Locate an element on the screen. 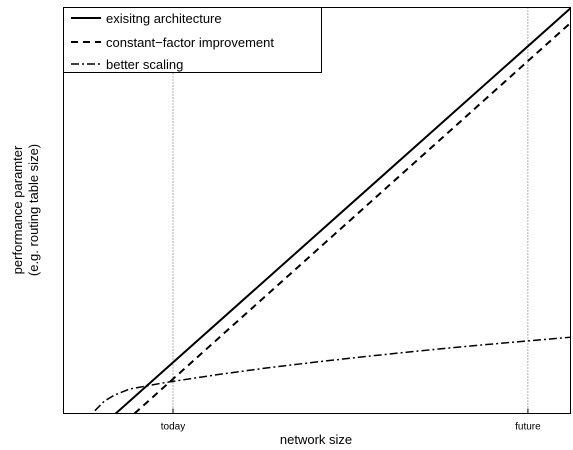  x-tick-label-future: future is located at coordinates (528, 427).